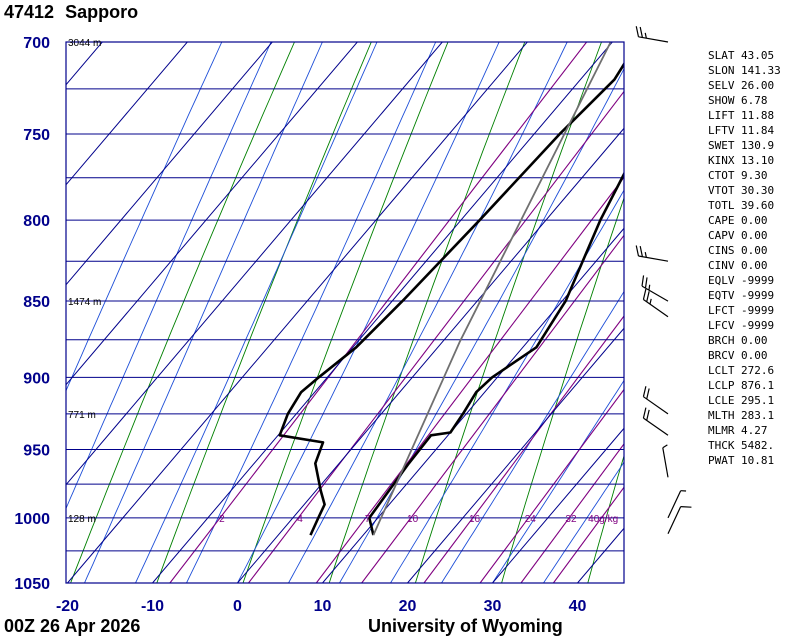 The height and width of the screenshot is (640, 800). What do you see at coordinates (663, 280) in the screenshot?
I see `wind-barbs` at bounding box center [663, 280].